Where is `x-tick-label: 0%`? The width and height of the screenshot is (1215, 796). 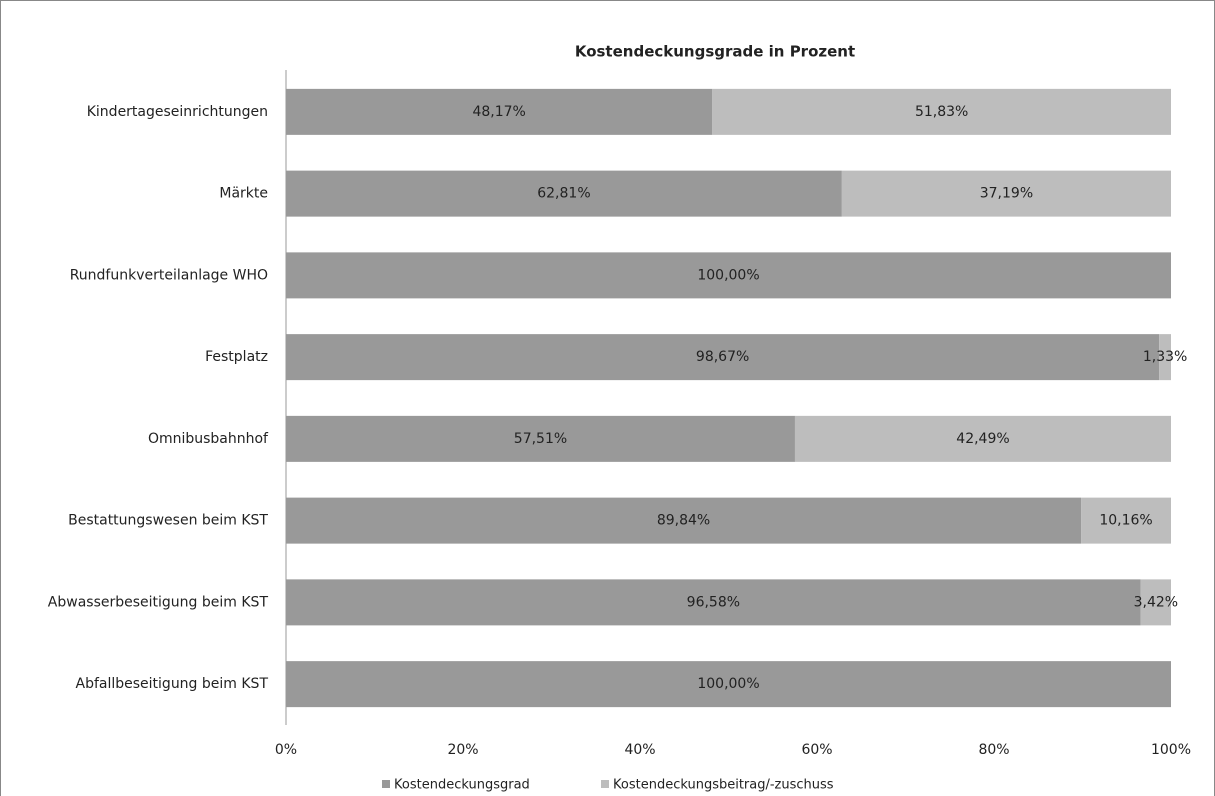
x-tick-label: 0% is located at coordinates (286, 750).